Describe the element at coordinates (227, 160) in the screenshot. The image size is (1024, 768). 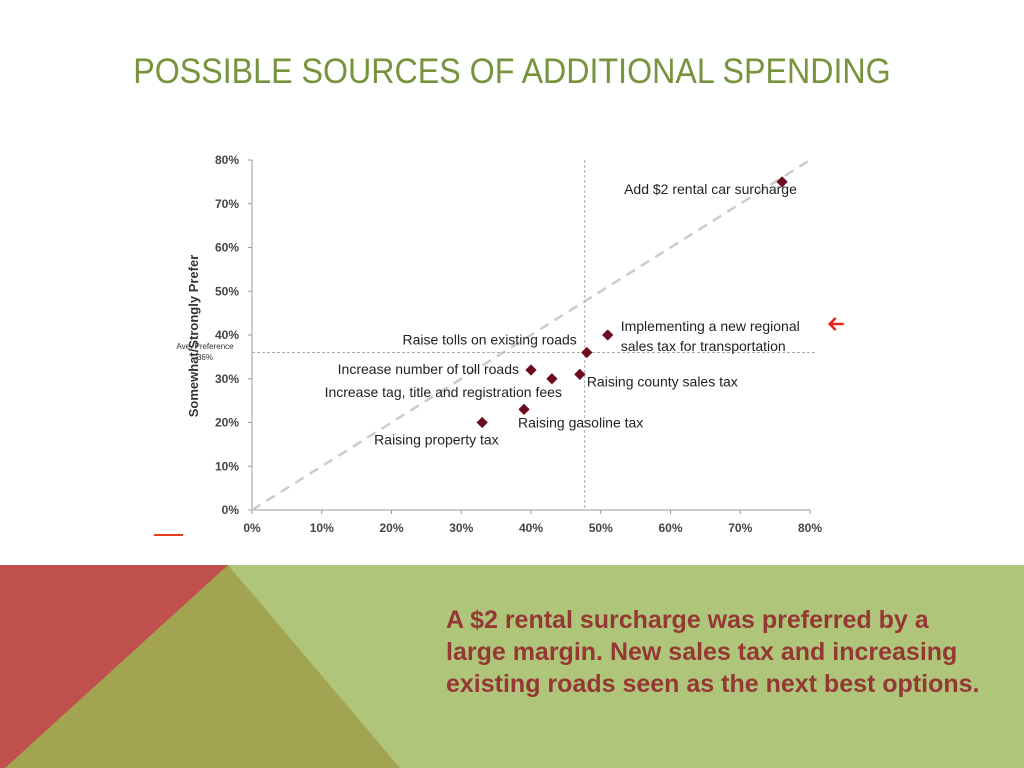
I see `y-tick-label: 80%` at that location.